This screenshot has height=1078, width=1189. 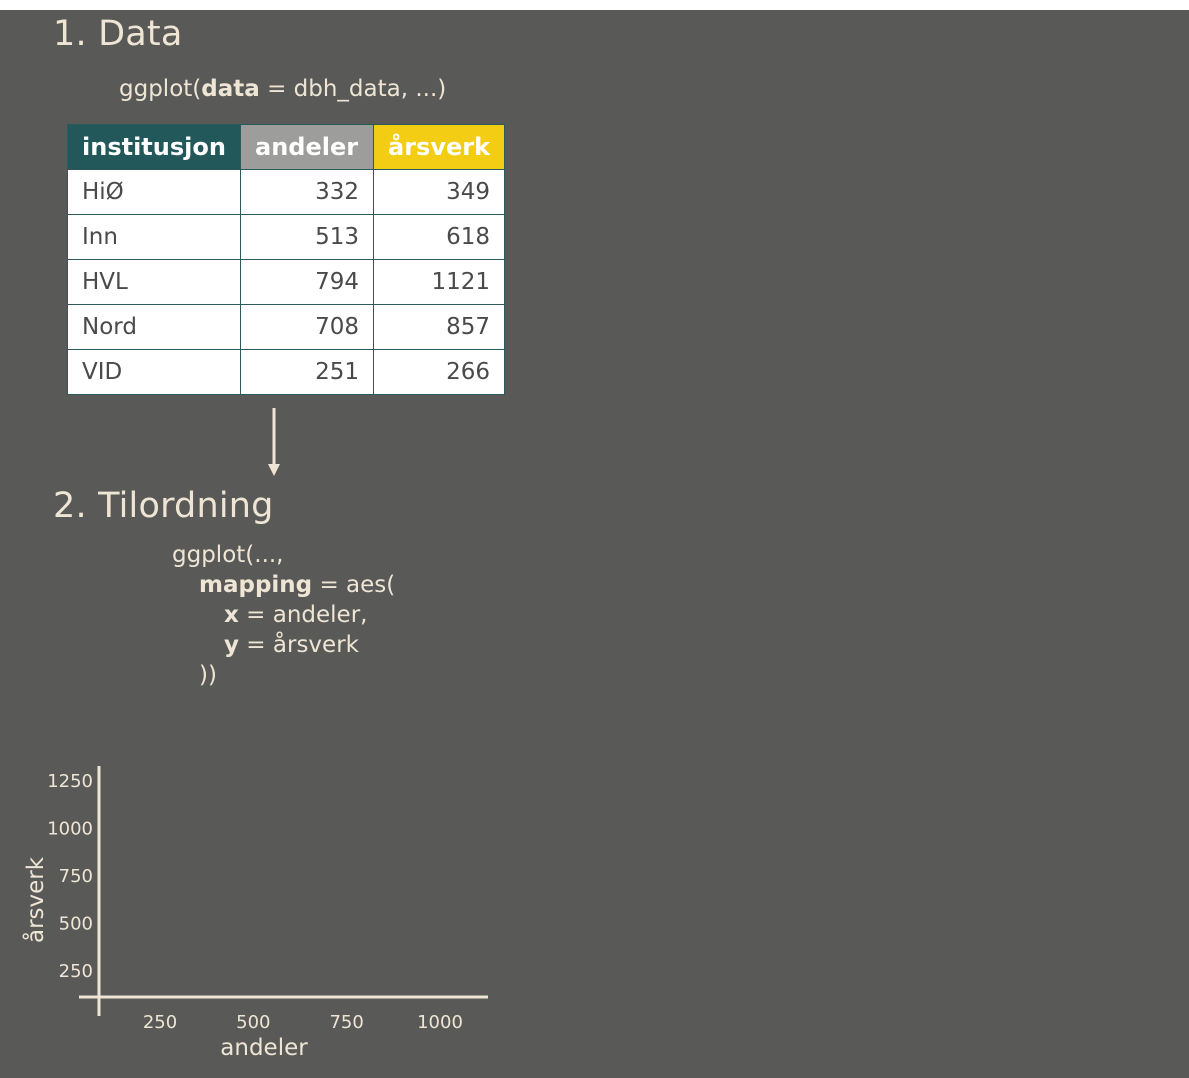 I want to click on cell-andeler: 251, so click(x=307, y=372).